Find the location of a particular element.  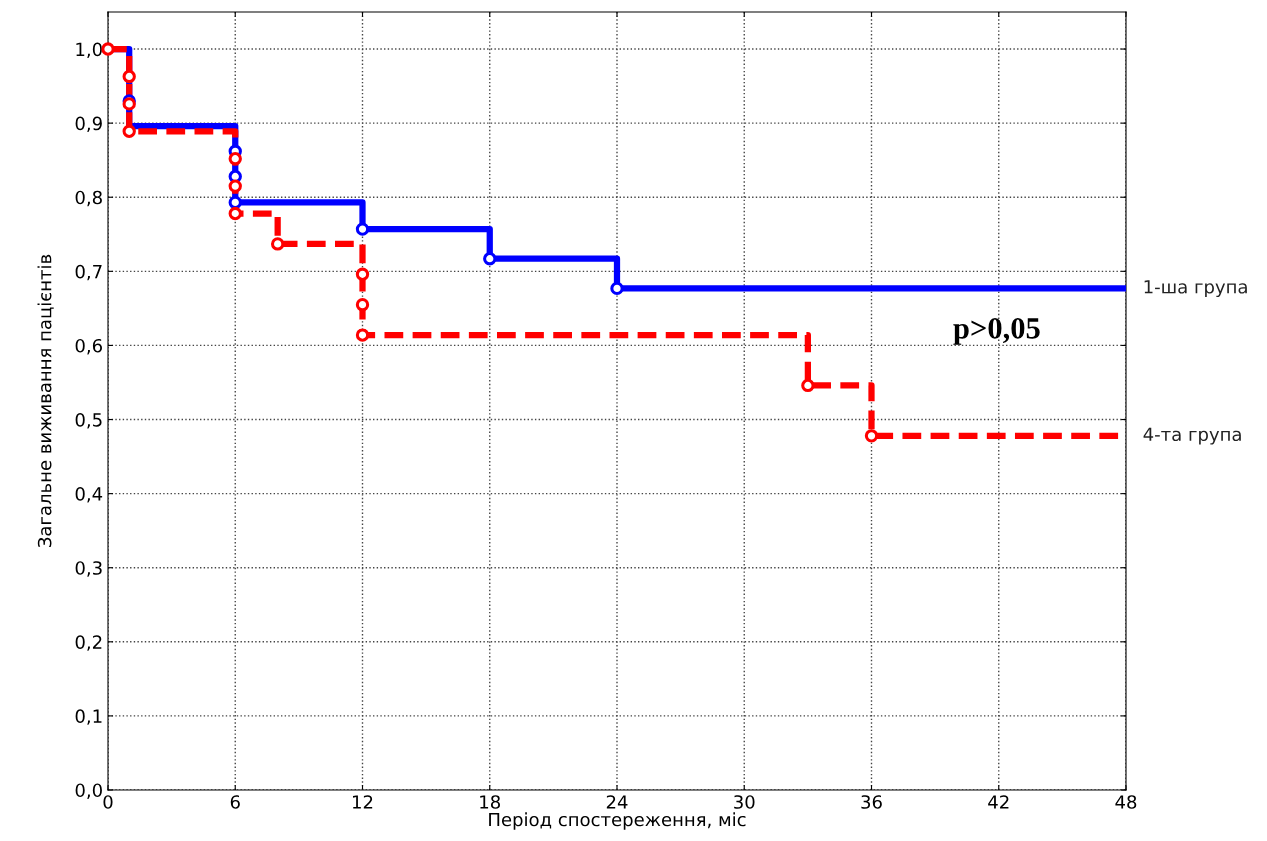

y-tick-label: 1,0 is located at coordinates (89, 50).